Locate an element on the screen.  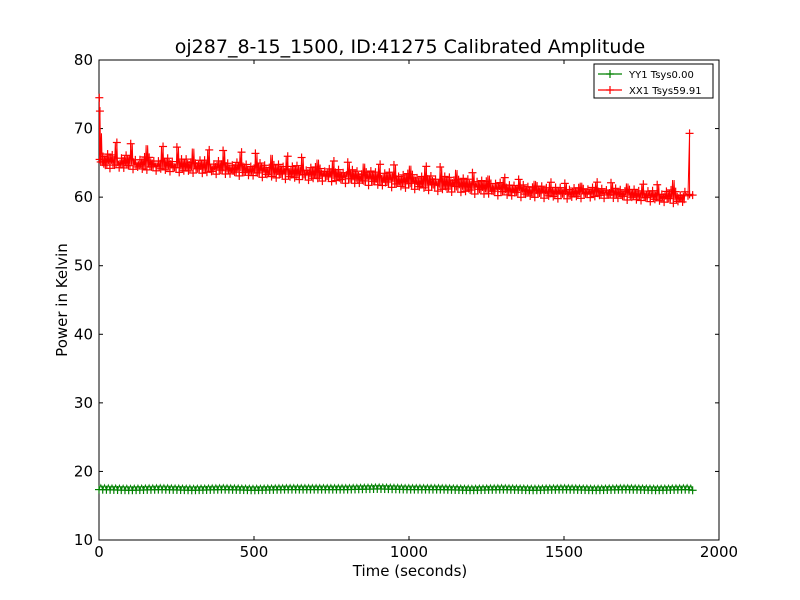
x-tick-label: 1000 is located at coordinates (409, 552).